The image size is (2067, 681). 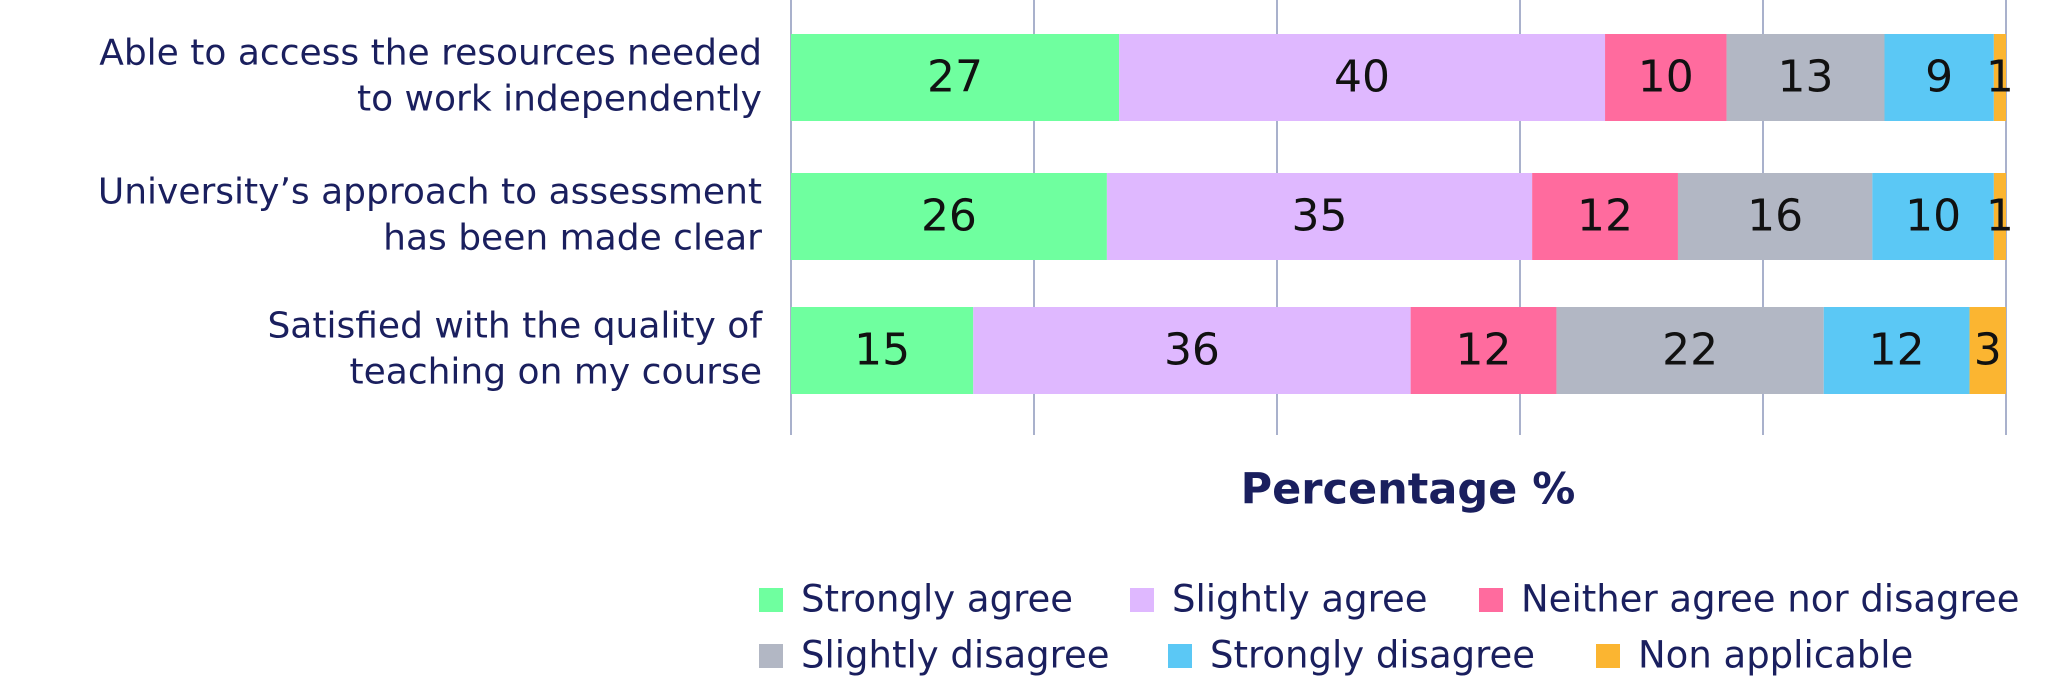 I want to click on x-axis-title: Percentage %, so click(x=1408, y=490).